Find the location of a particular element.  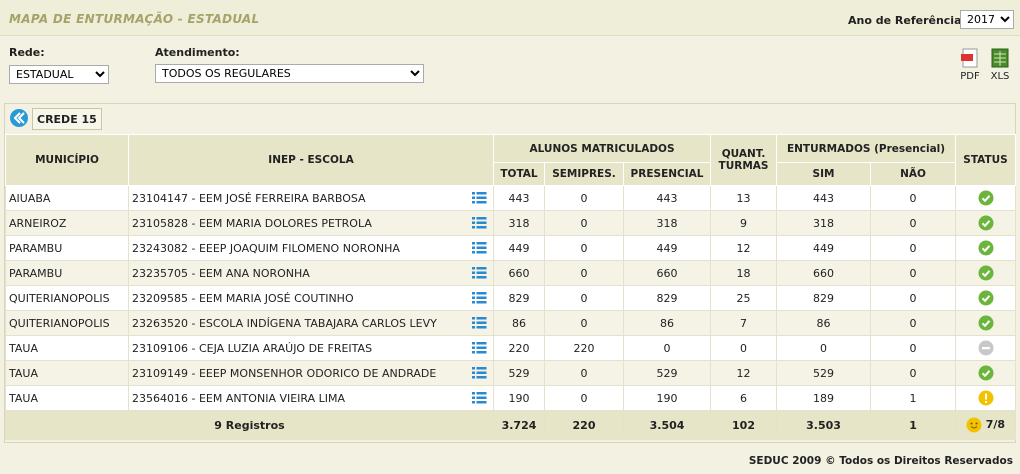

cell-text: 7 is located at coordinates (744, 323).